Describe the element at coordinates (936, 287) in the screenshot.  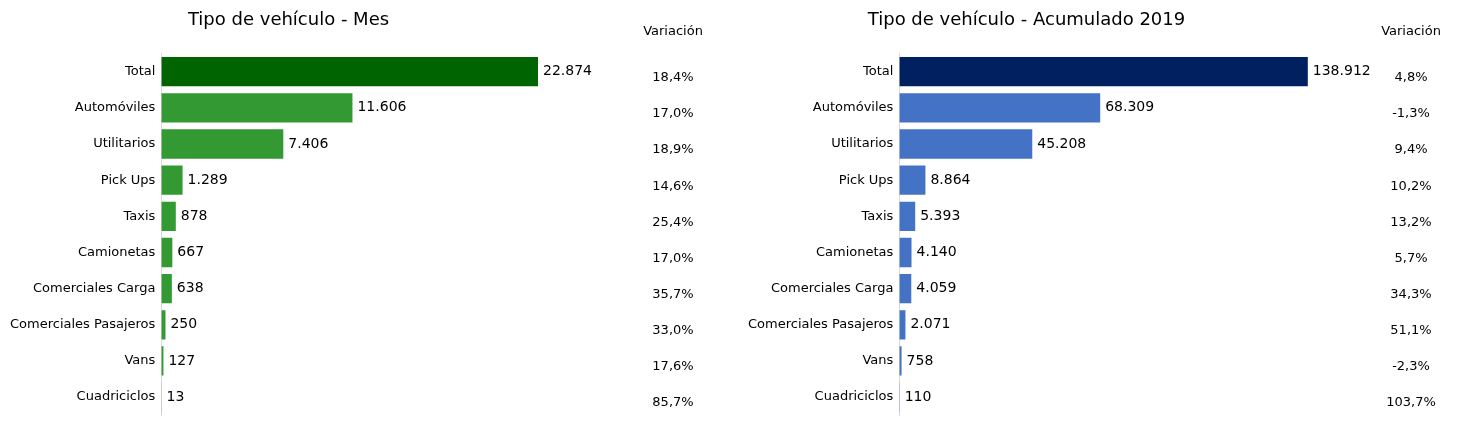
I see `data-label: 4.059` at that location.